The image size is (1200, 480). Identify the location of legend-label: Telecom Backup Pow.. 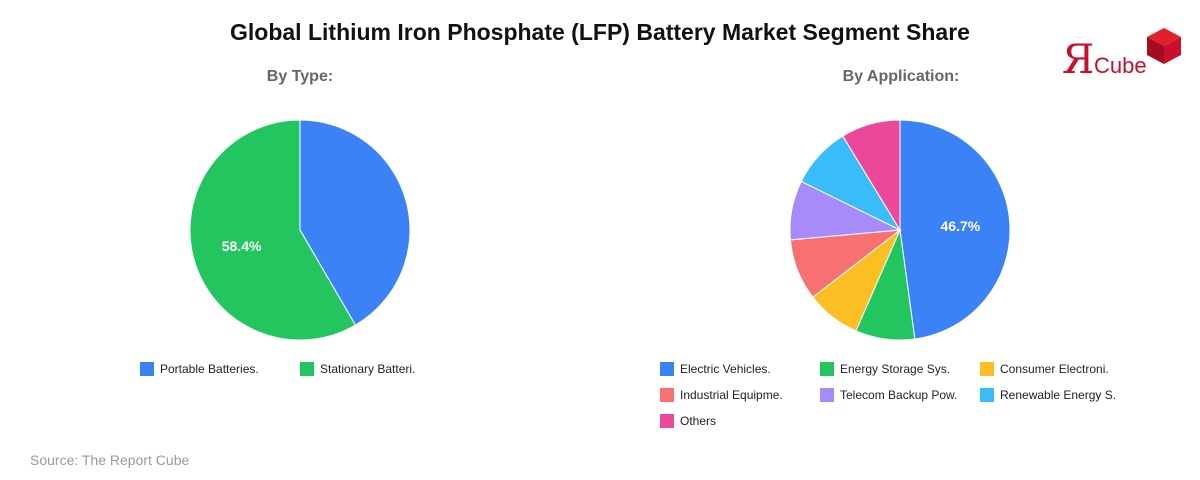
(899, 395).